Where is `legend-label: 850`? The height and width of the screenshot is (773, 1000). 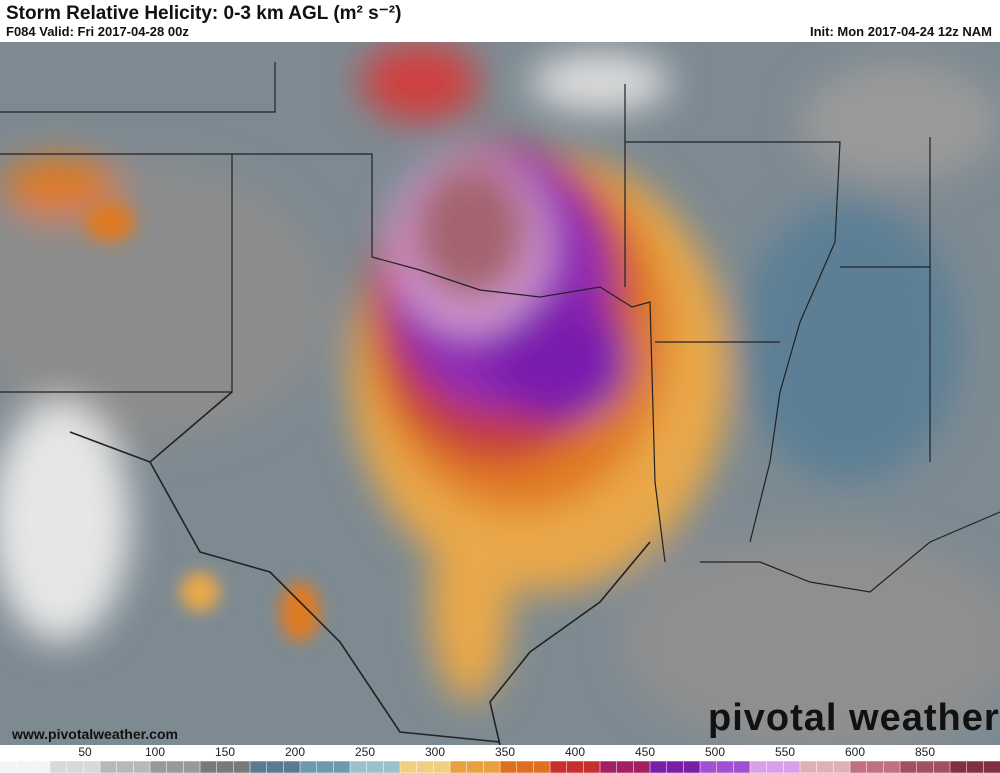
legend-label: 850 is located at coordinates (925, 752).